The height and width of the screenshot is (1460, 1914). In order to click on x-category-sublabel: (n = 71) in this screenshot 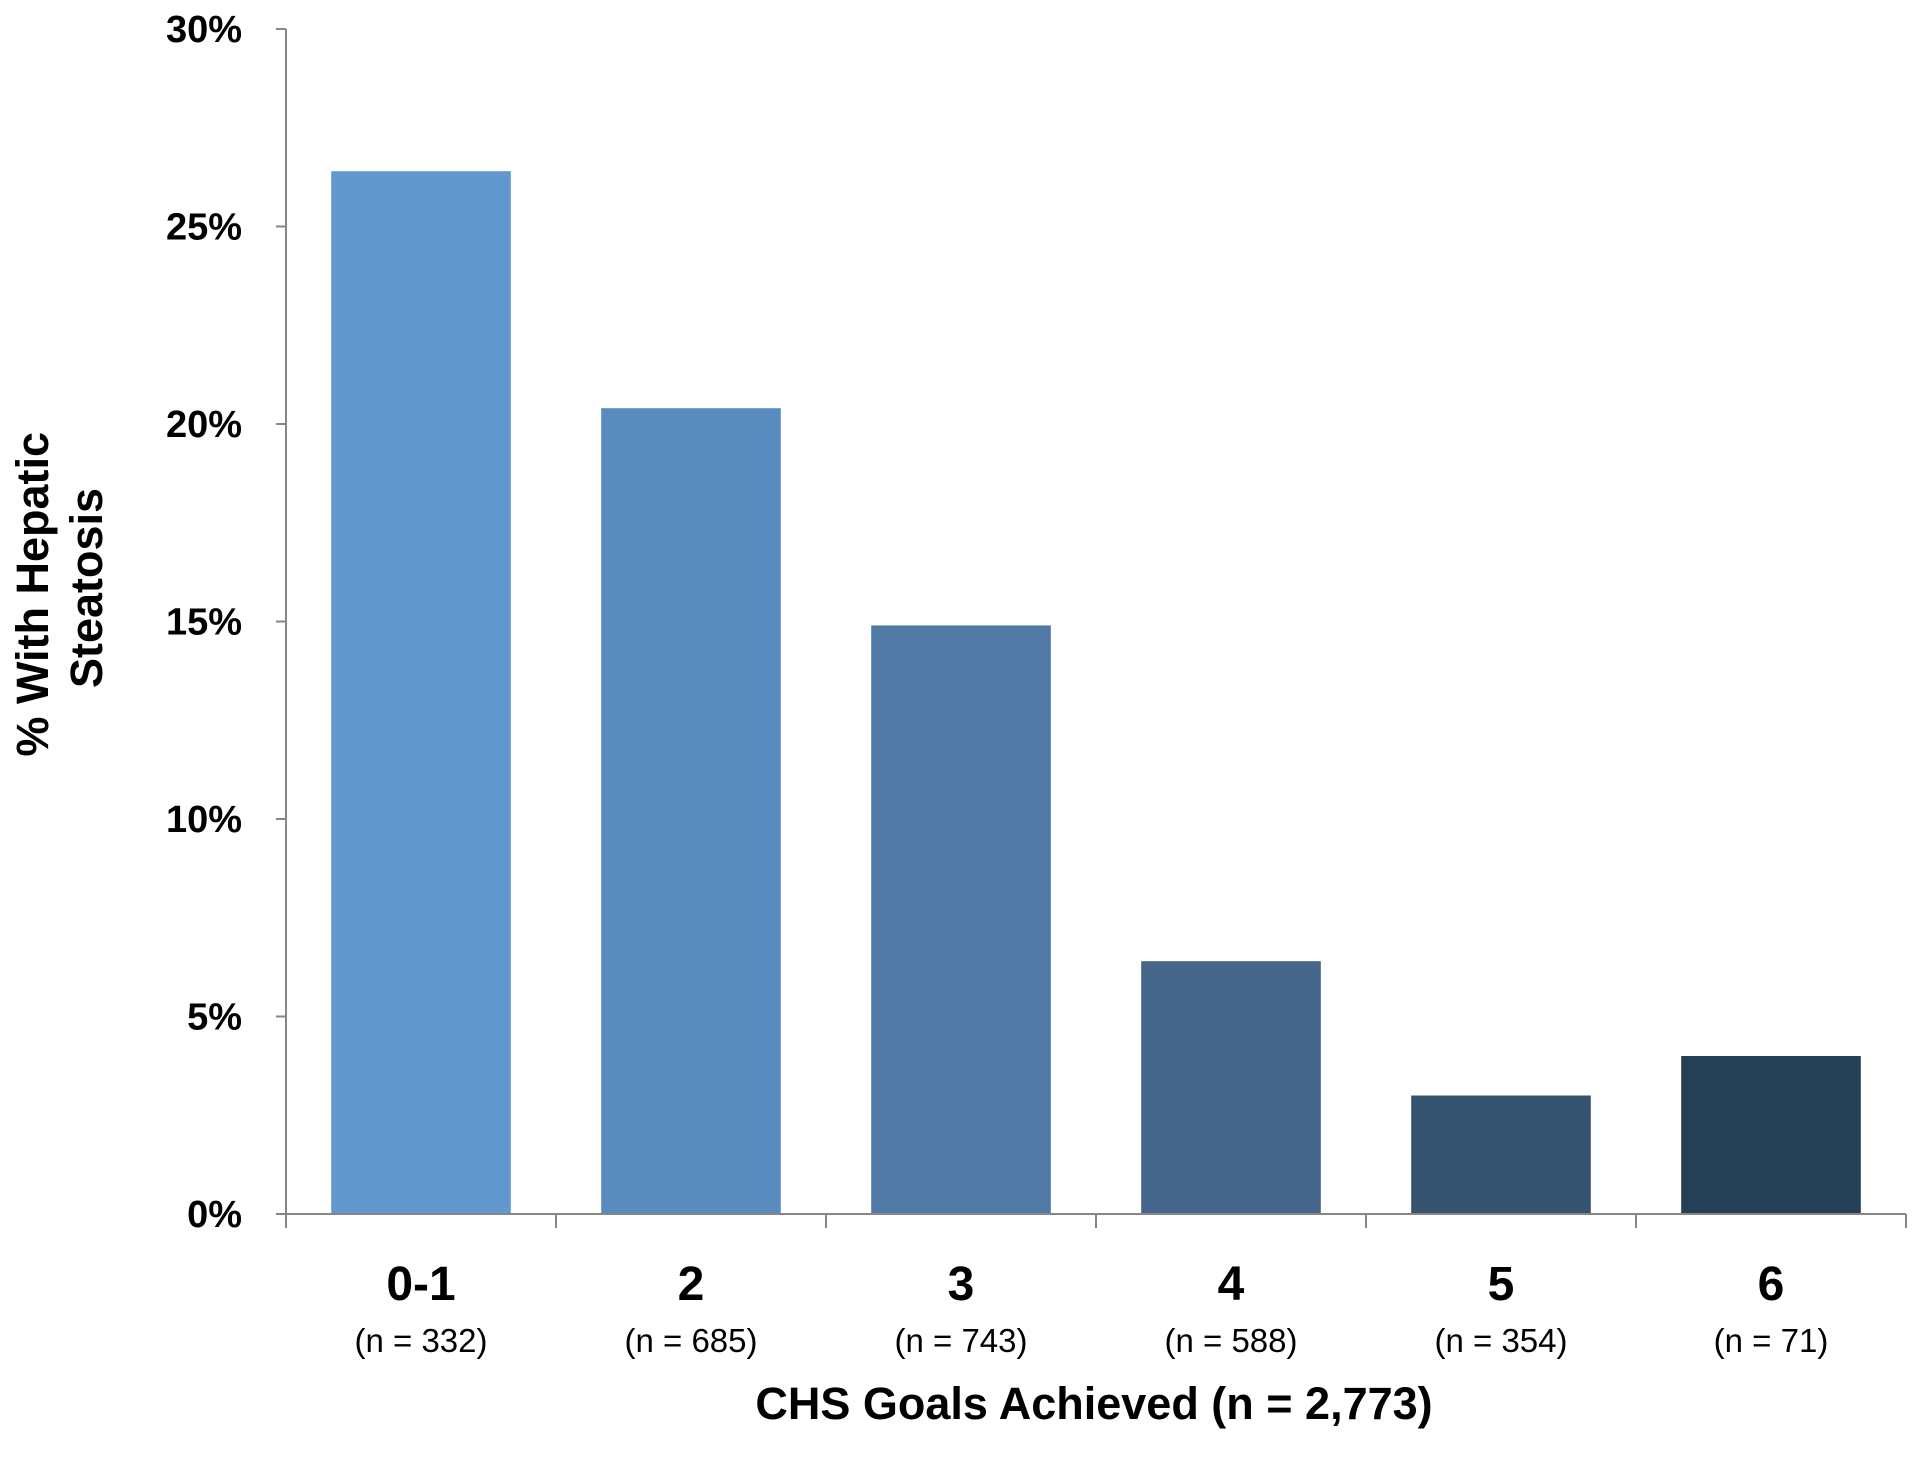, I will do `click(1771, 1340)`.